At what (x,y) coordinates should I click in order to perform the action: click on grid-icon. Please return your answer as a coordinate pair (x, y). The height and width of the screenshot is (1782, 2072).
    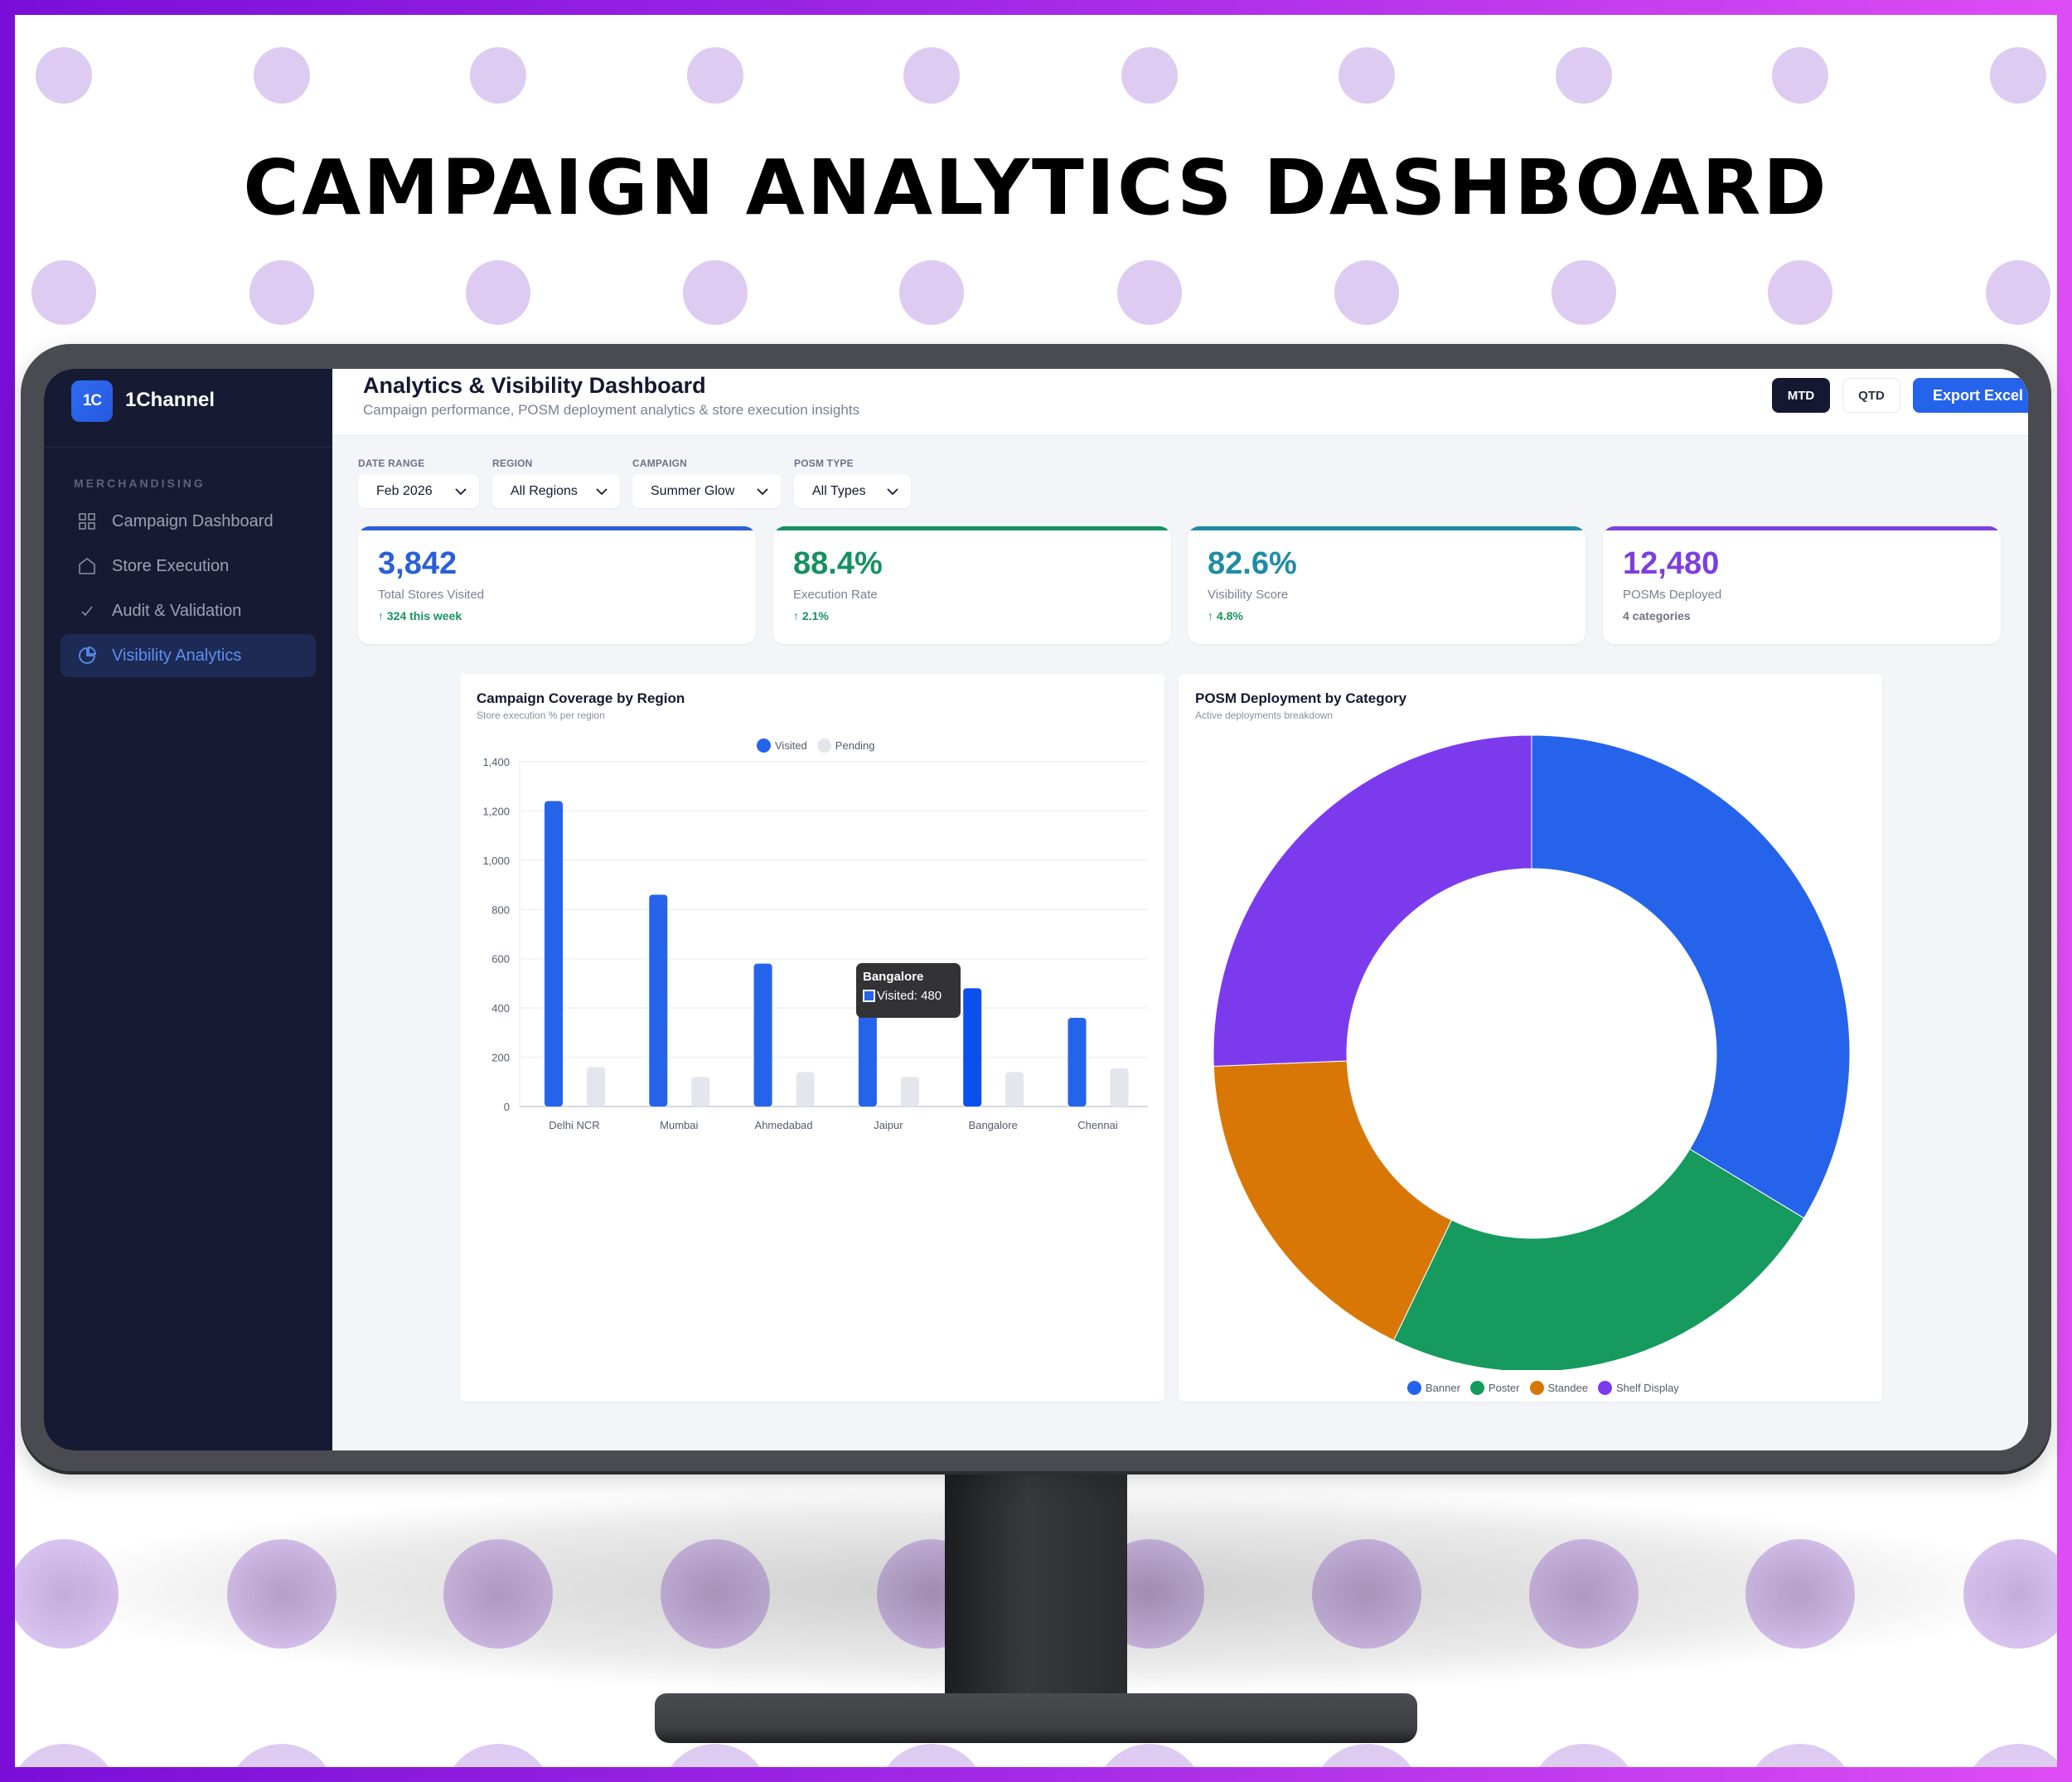
    Looking at the image, I should click on (87, 521).